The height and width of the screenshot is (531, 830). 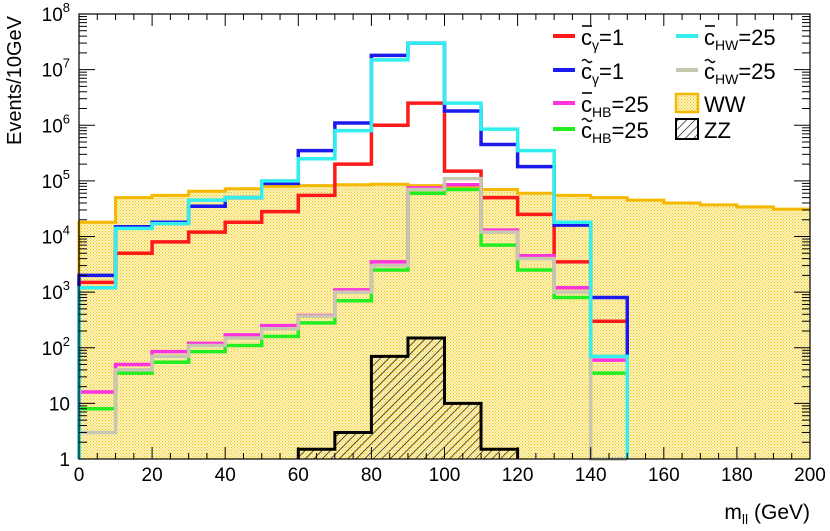 I want to click on x-tick-label: 60, so click(x=298, y=475).